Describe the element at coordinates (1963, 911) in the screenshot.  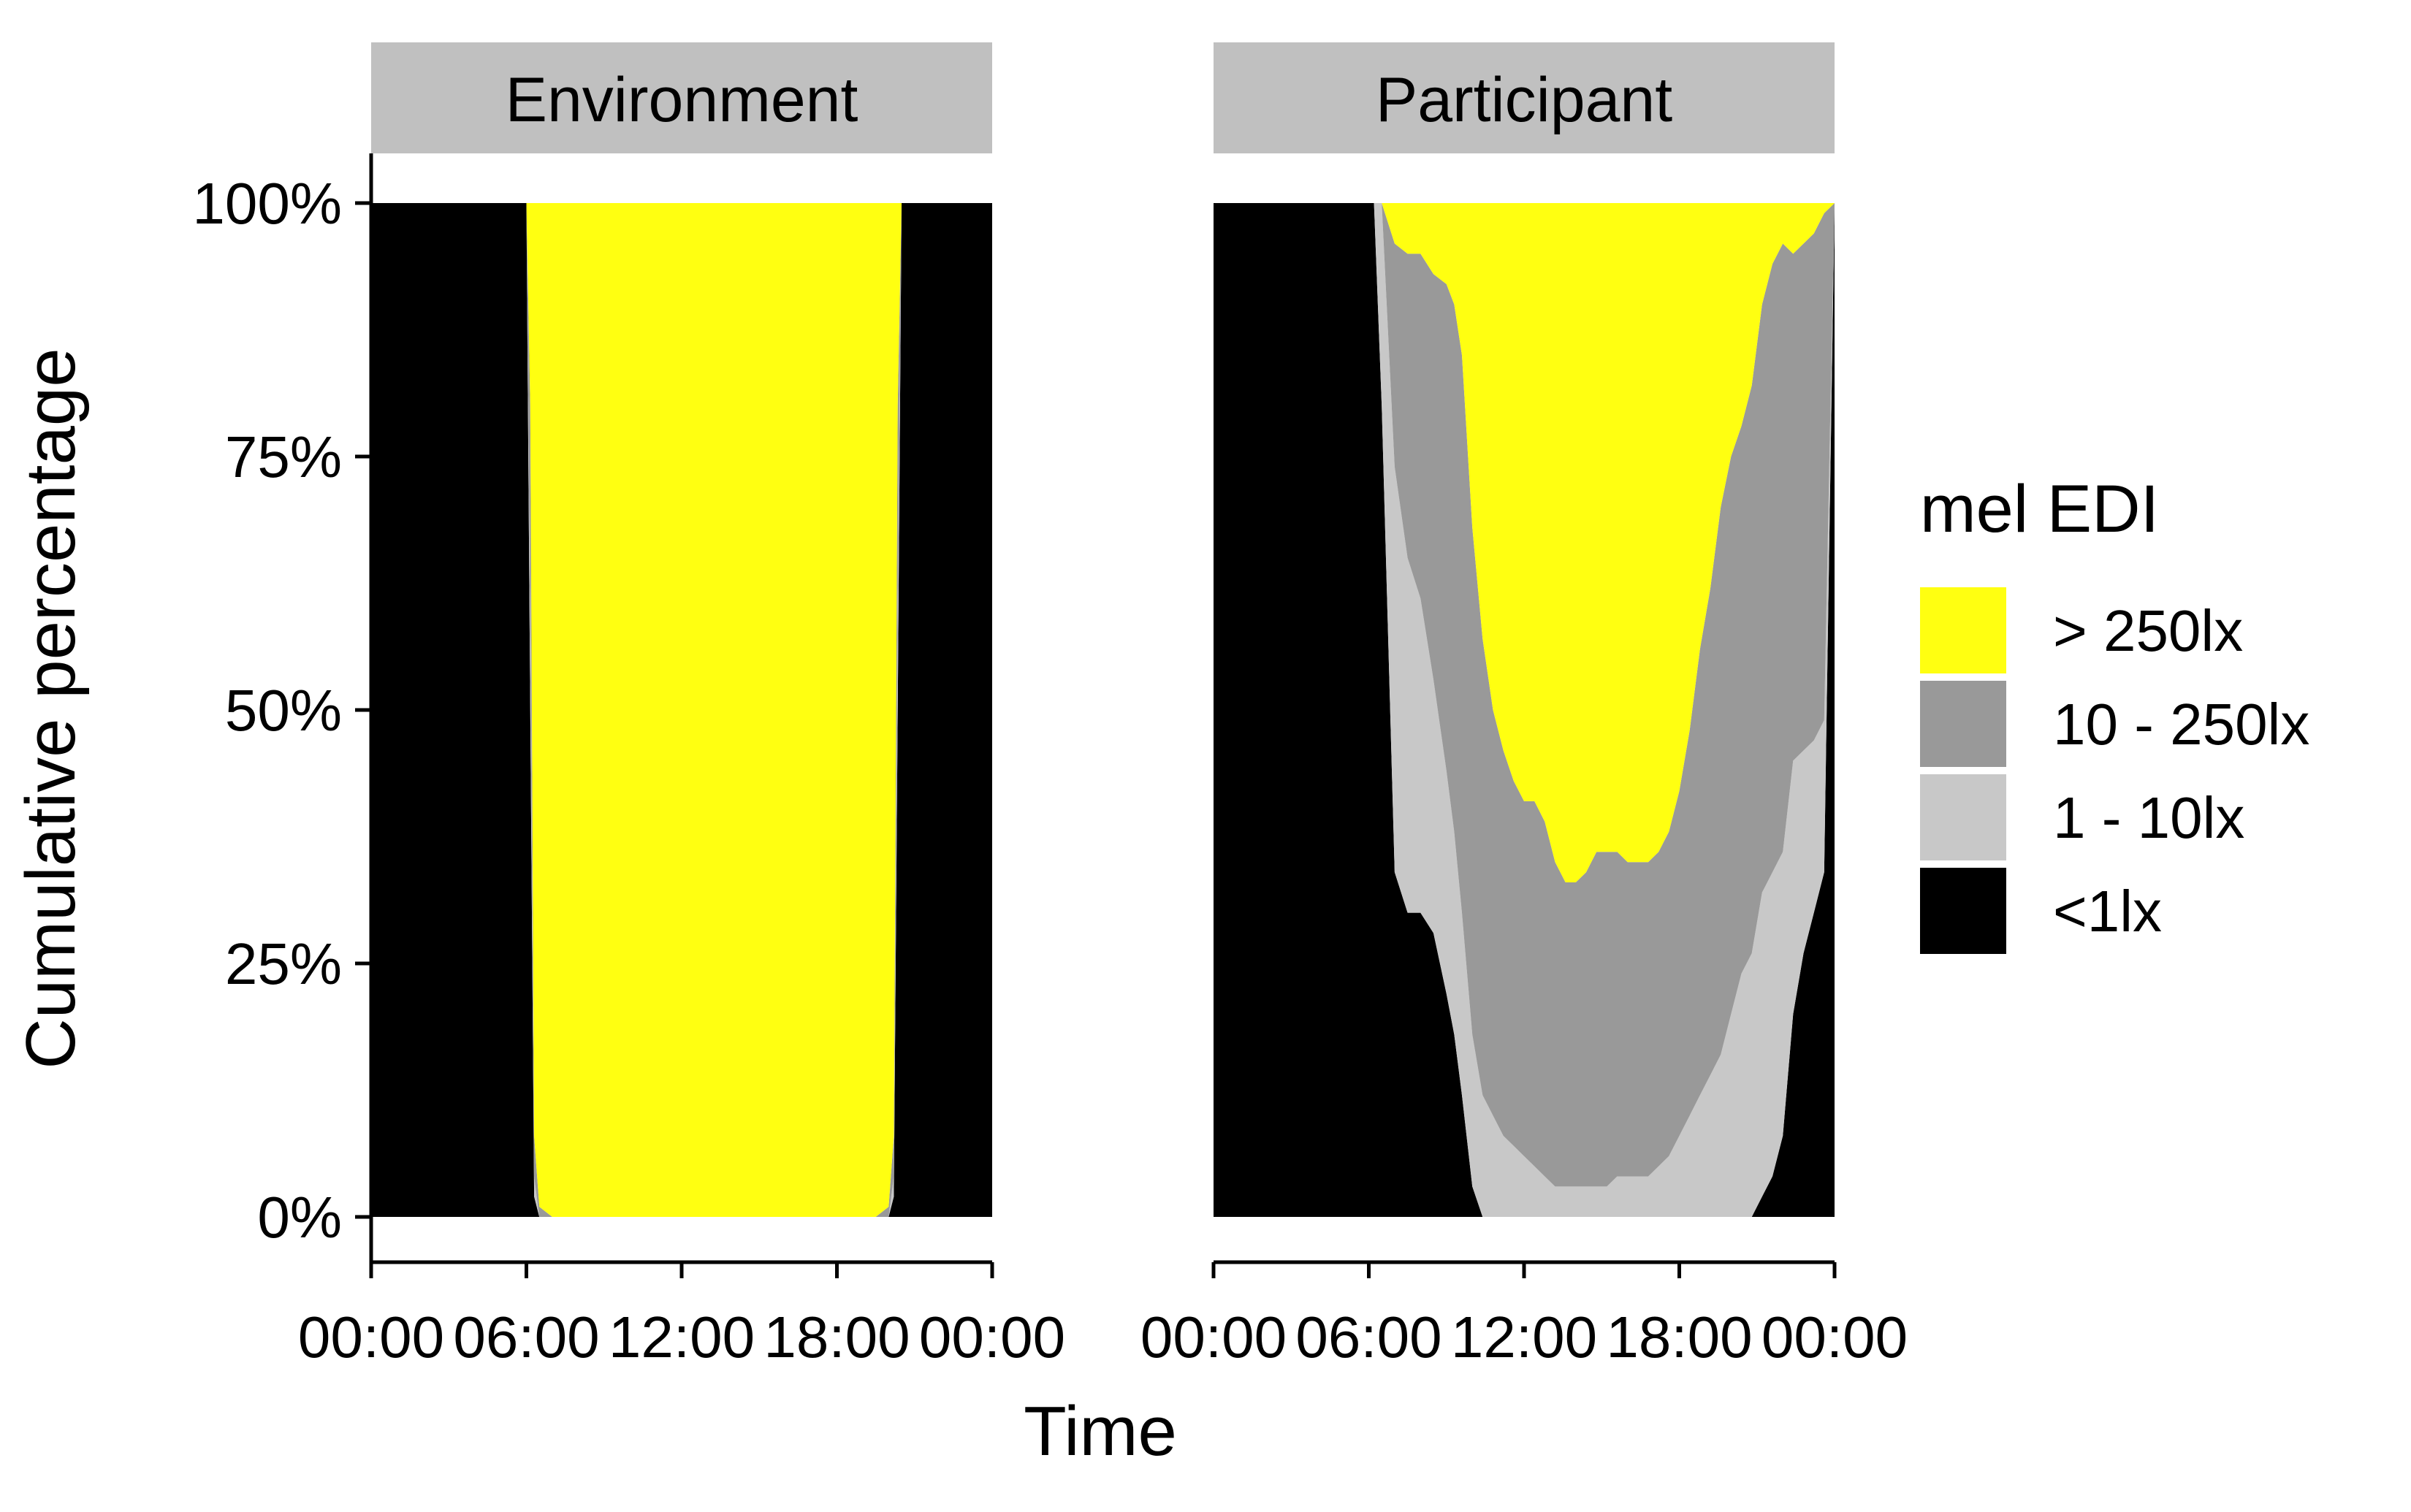
I see `legend-key-1lx` at that location.